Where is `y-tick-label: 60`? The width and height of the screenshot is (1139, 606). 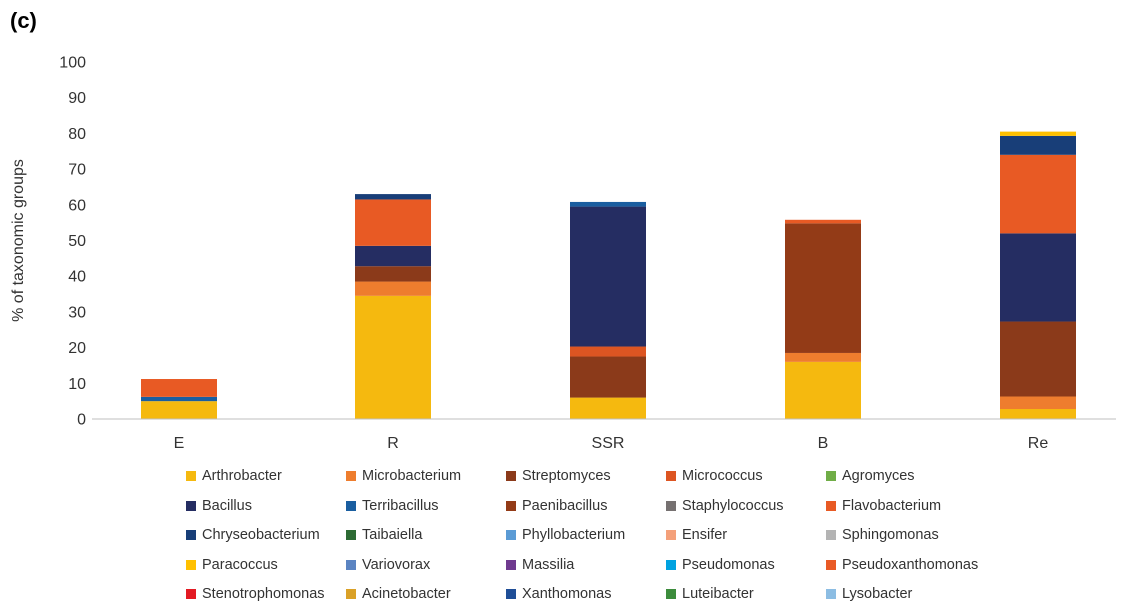
y-tick-label: 60 is located at coordinates (77, 205).